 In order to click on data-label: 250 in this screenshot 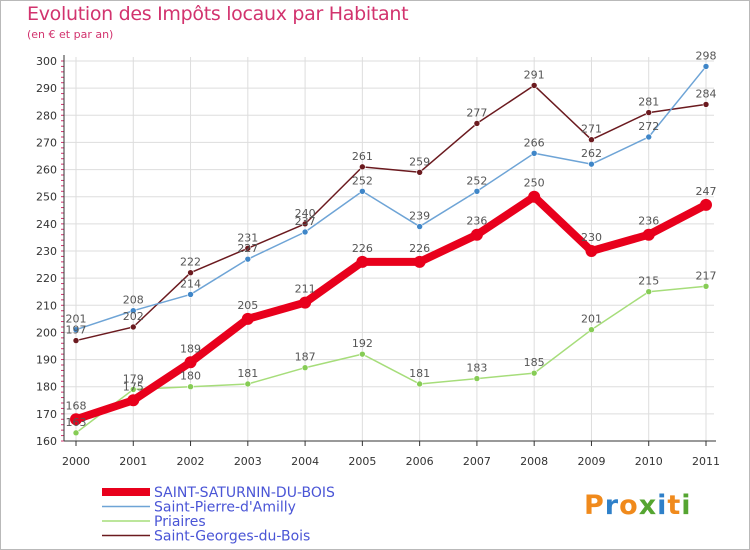, I will do `click(534, 183)`.